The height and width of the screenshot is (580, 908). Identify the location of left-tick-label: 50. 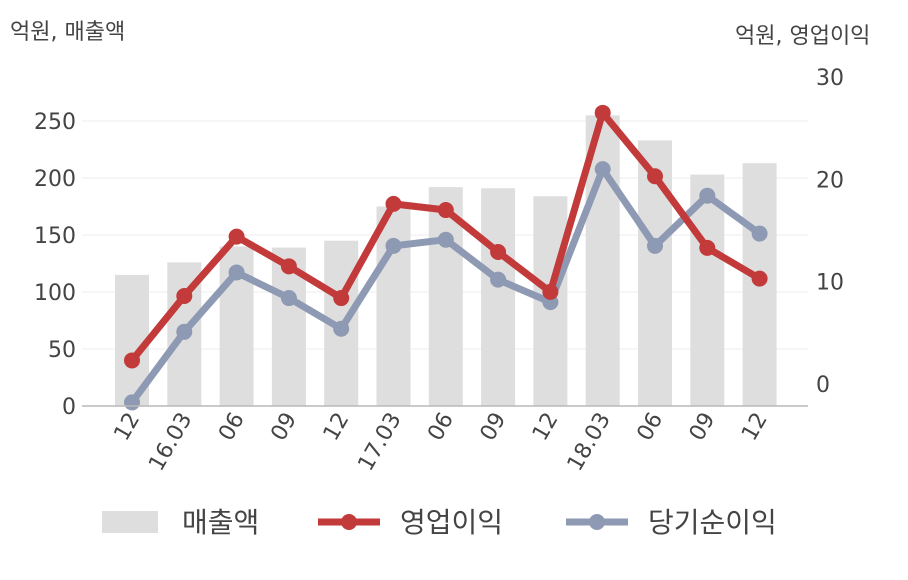
(62, 350).